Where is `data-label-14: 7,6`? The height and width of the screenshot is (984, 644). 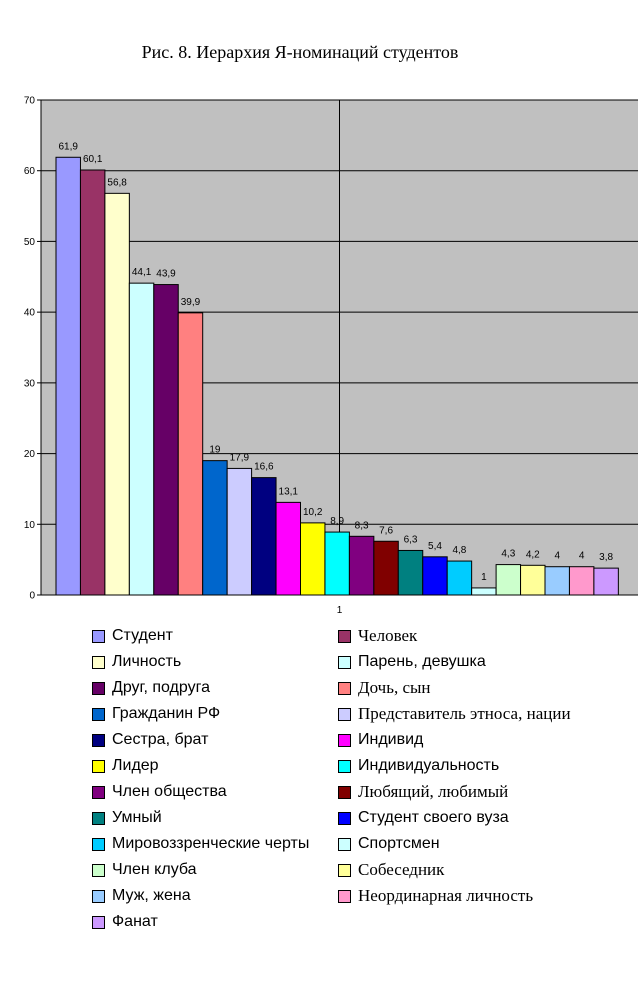
data-label-14: 7,6 is located at coordinates (386, 530).